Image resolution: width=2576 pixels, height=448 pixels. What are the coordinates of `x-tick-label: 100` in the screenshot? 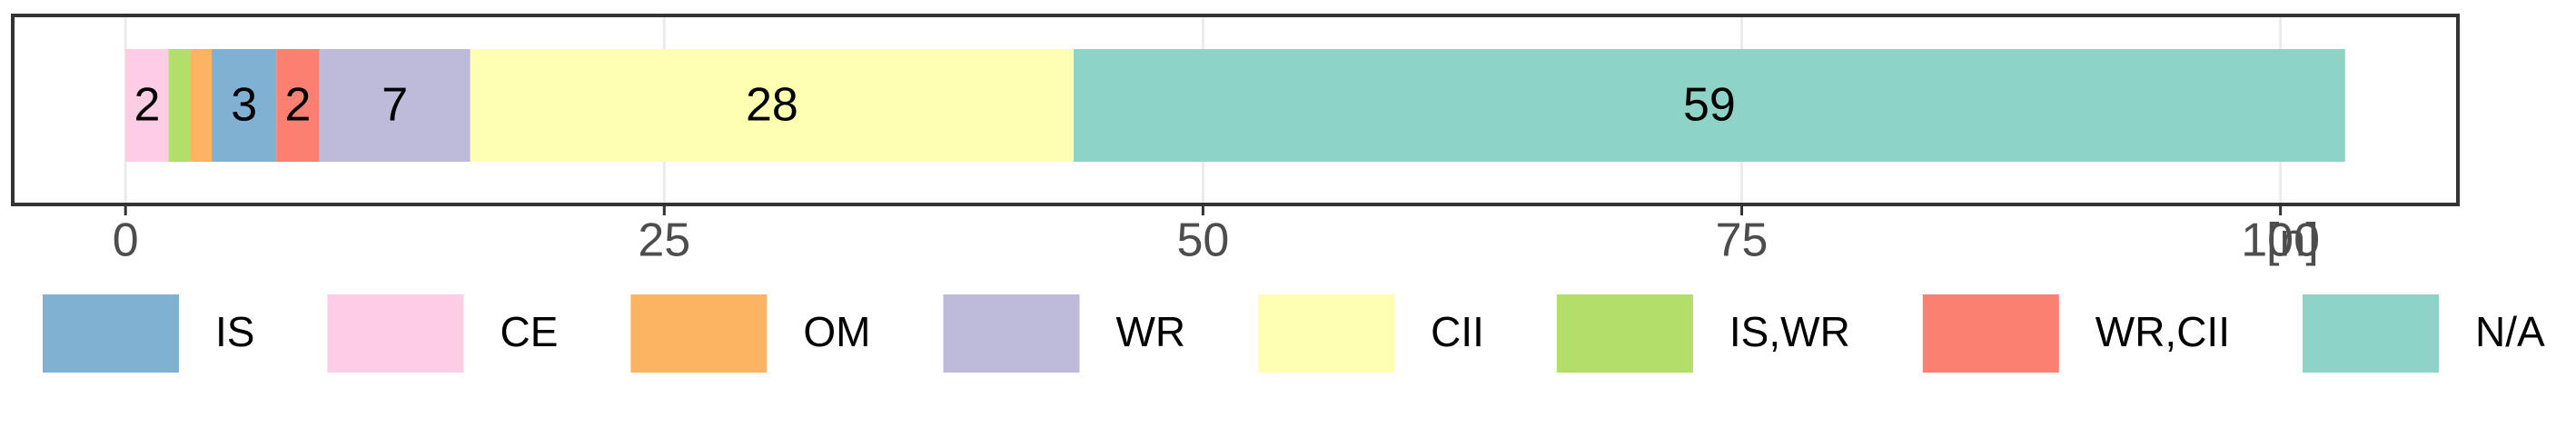 It's located at (2280, 240).